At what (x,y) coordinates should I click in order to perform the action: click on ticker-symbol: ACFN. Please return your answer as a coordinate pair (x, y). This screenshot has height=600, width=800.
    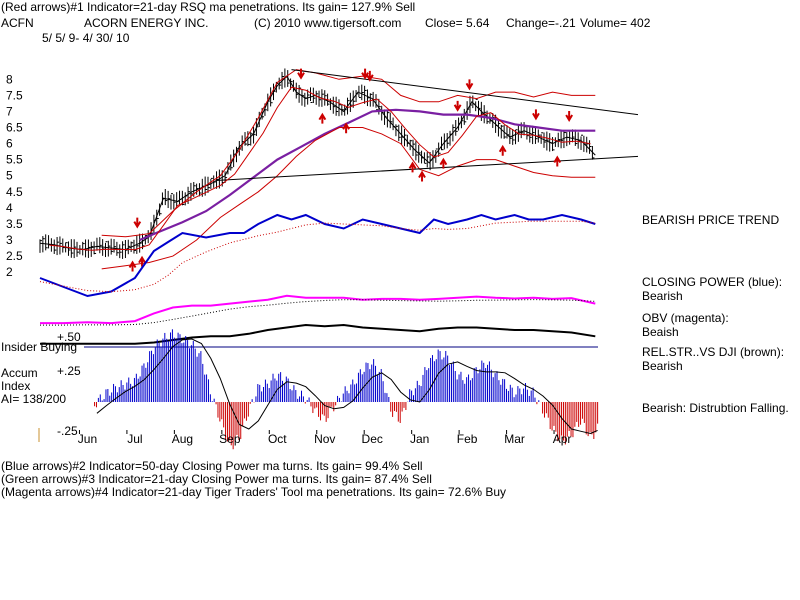
    Looking at the image, I should click on (17, 23).